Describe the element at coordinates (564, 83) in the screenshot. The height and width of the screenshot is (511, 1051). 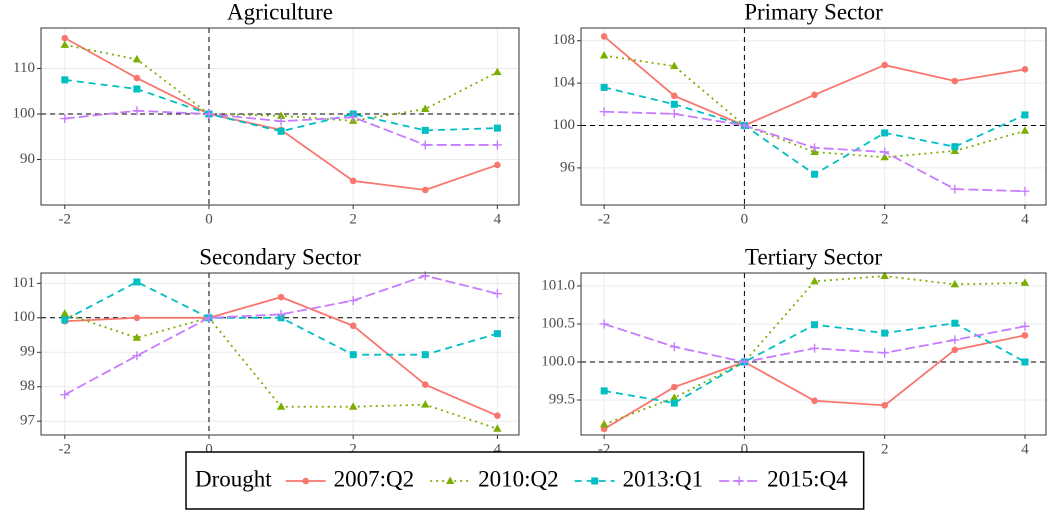
I see `y-tick-label: 104` at that location.